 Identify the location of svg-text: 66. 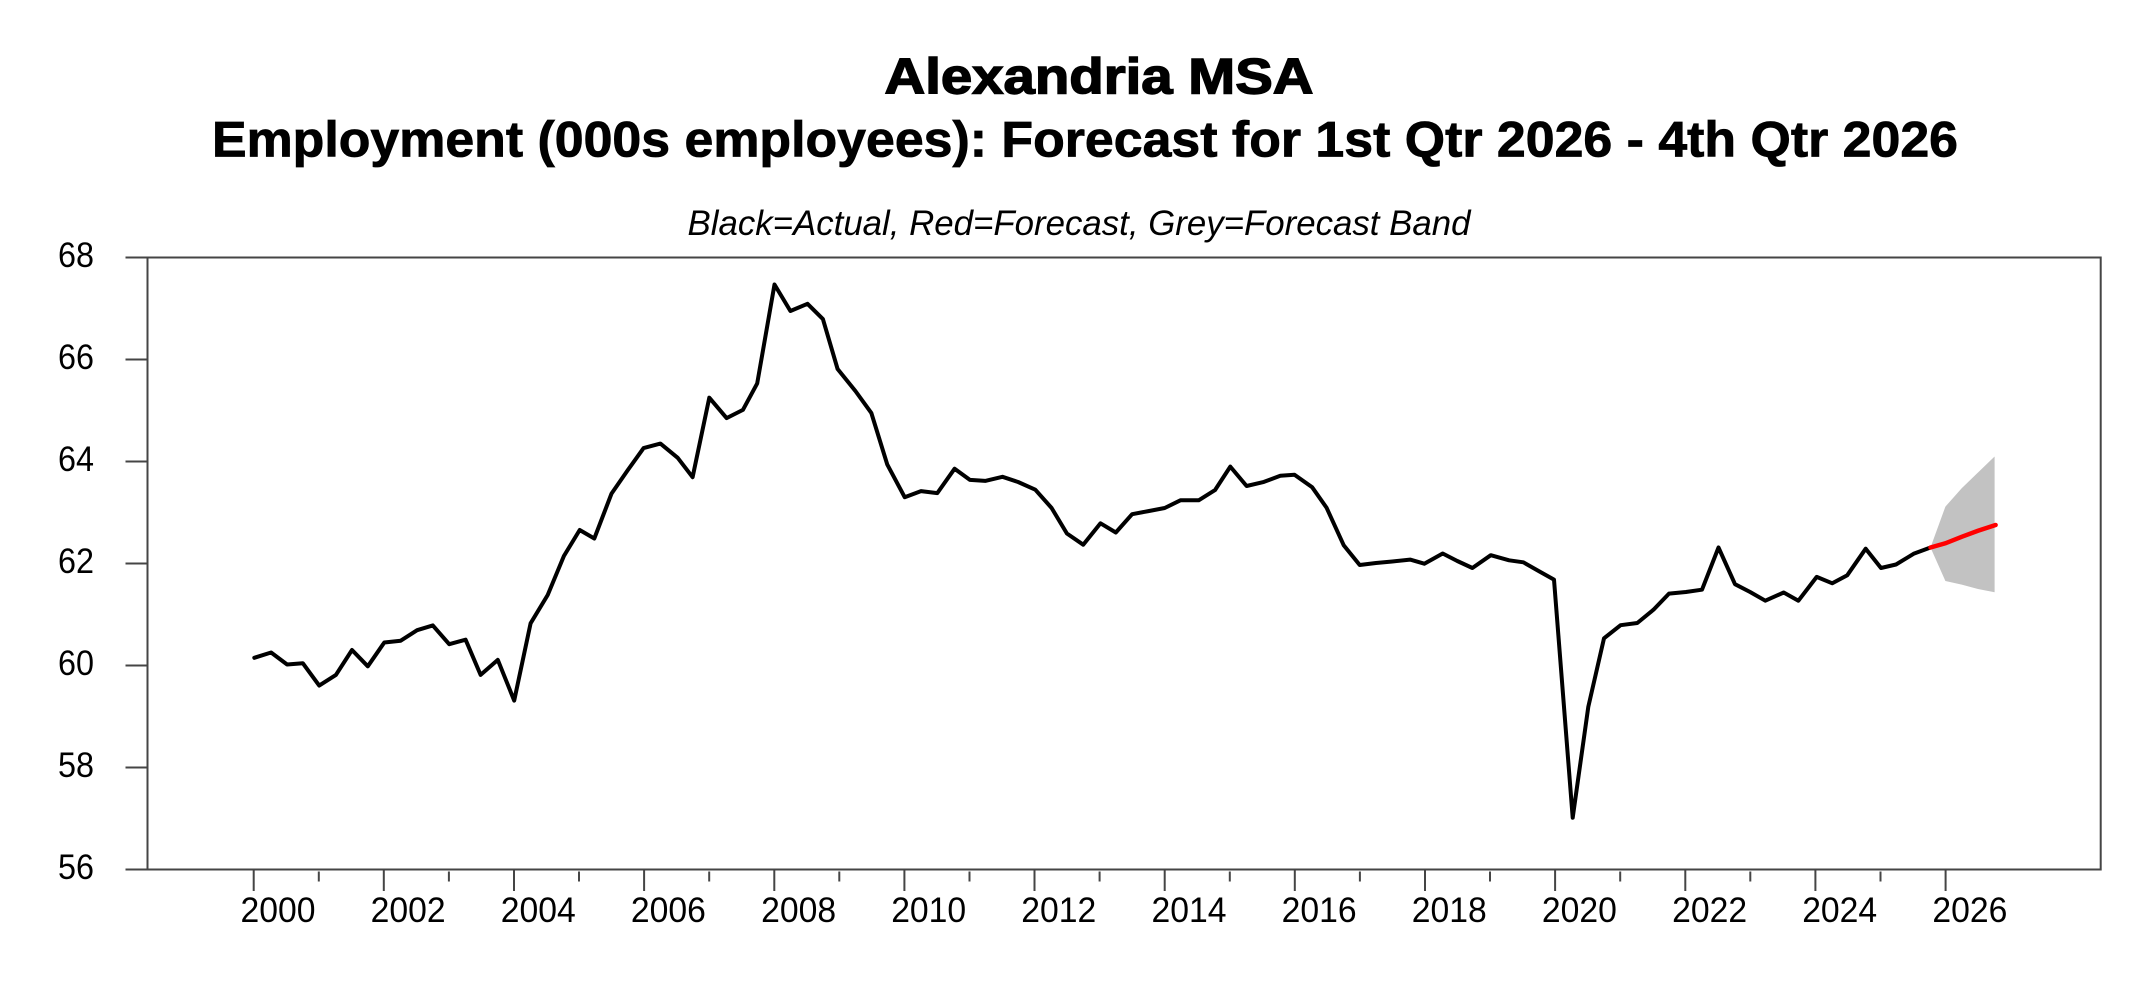
(76, 357).